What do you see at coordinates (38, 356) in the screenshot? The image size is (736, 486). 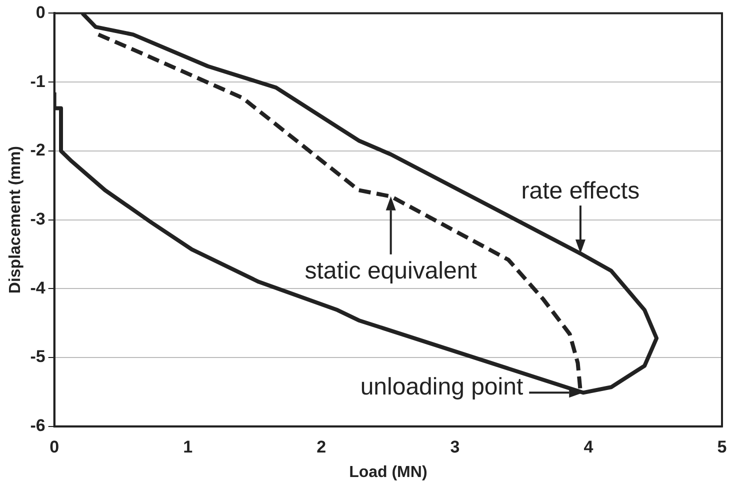 I see `y-tick-label: -5` at bounding box center [38, 356].